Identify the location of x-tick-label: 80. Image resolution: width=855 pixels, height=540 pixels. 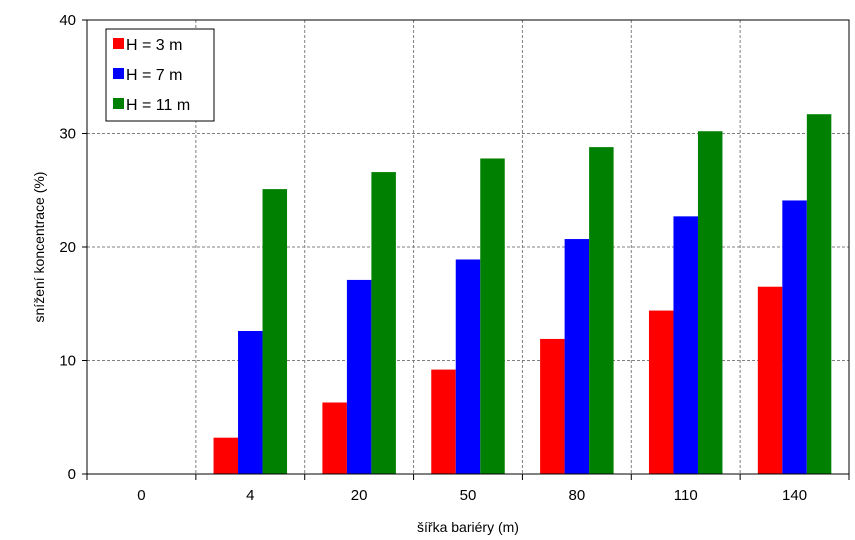
(577, 495).